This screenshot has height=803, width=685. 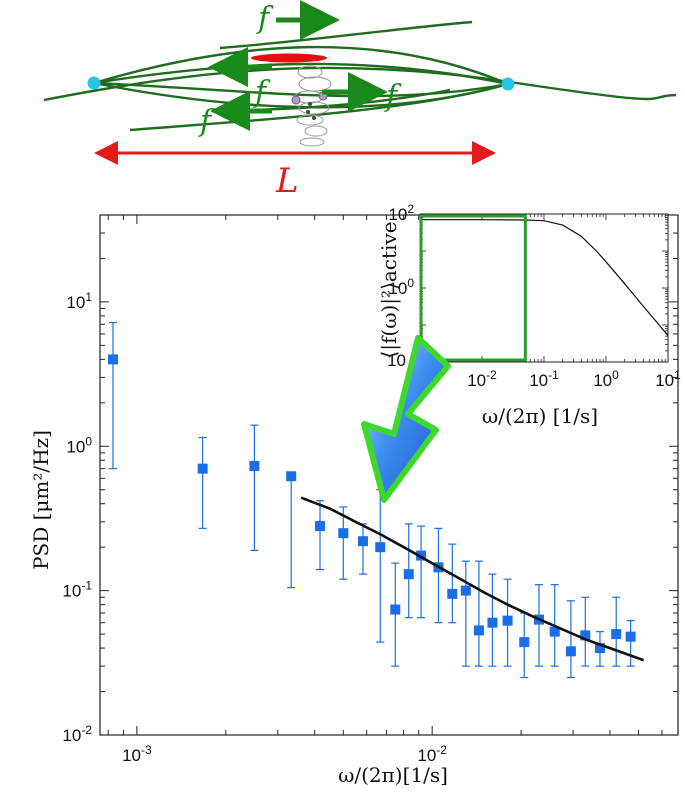 I want to click on inset-curve, so click(x=544, y=277).